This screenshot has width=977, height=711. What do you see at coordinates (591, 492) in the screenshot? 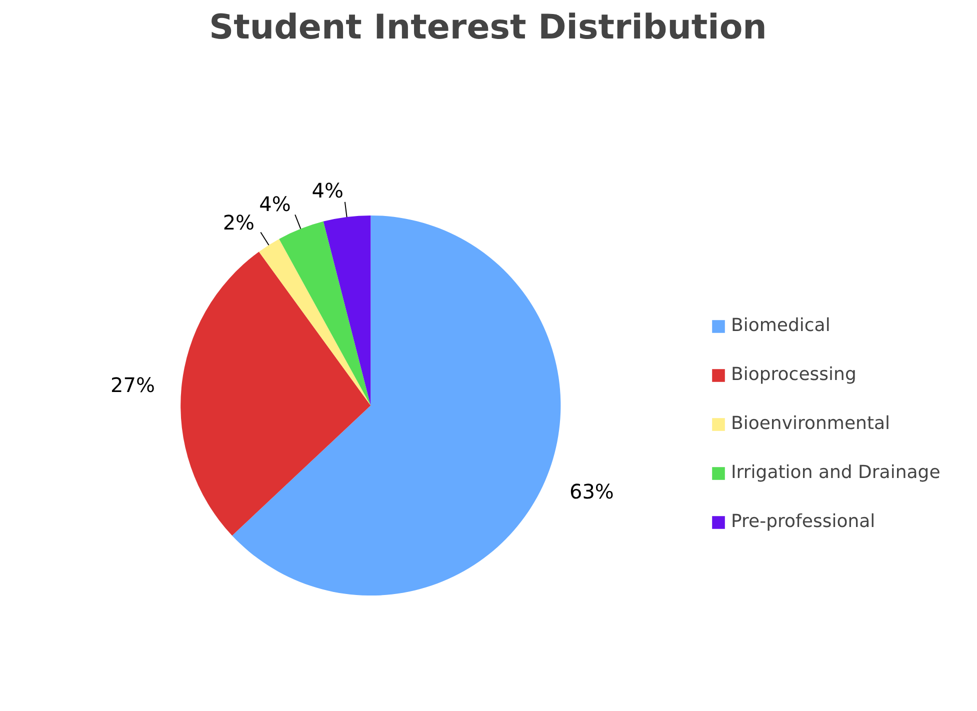
I see `data-label: 63%` at bounding box center [591, 492].